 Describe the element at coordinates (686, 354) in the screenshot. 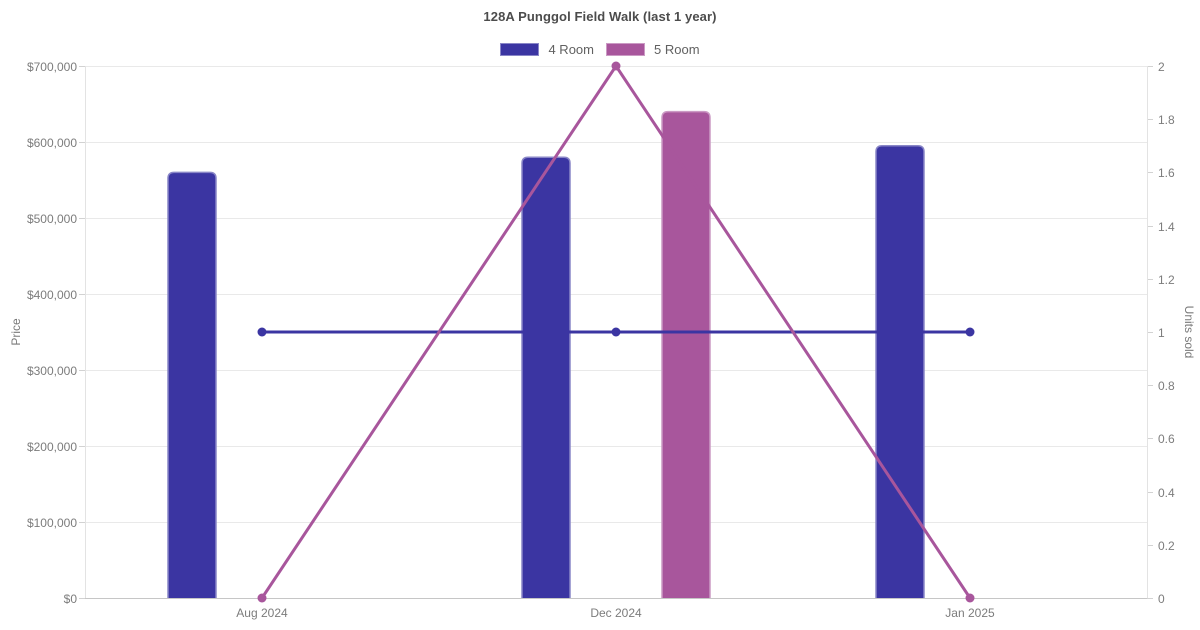

I see `5-room-bar` at that location.